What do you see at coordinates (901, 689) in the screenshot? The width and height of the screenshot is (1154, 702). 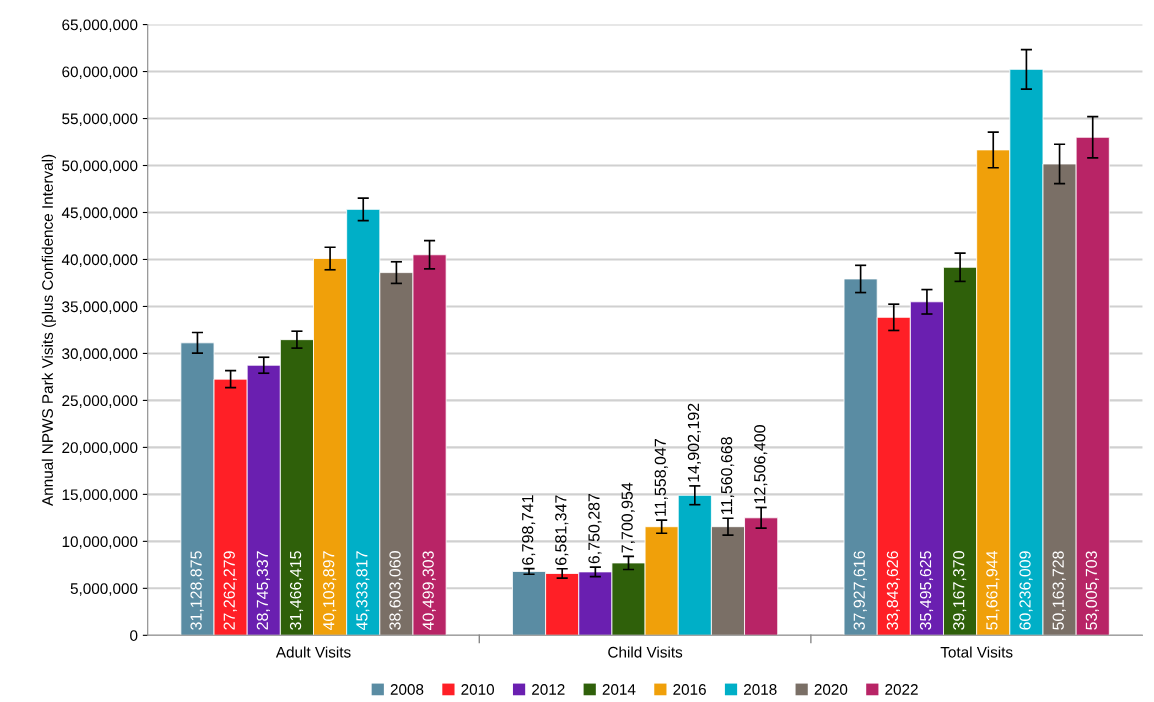 I see `legend-label: 2022` at bounding box center [901, 689].